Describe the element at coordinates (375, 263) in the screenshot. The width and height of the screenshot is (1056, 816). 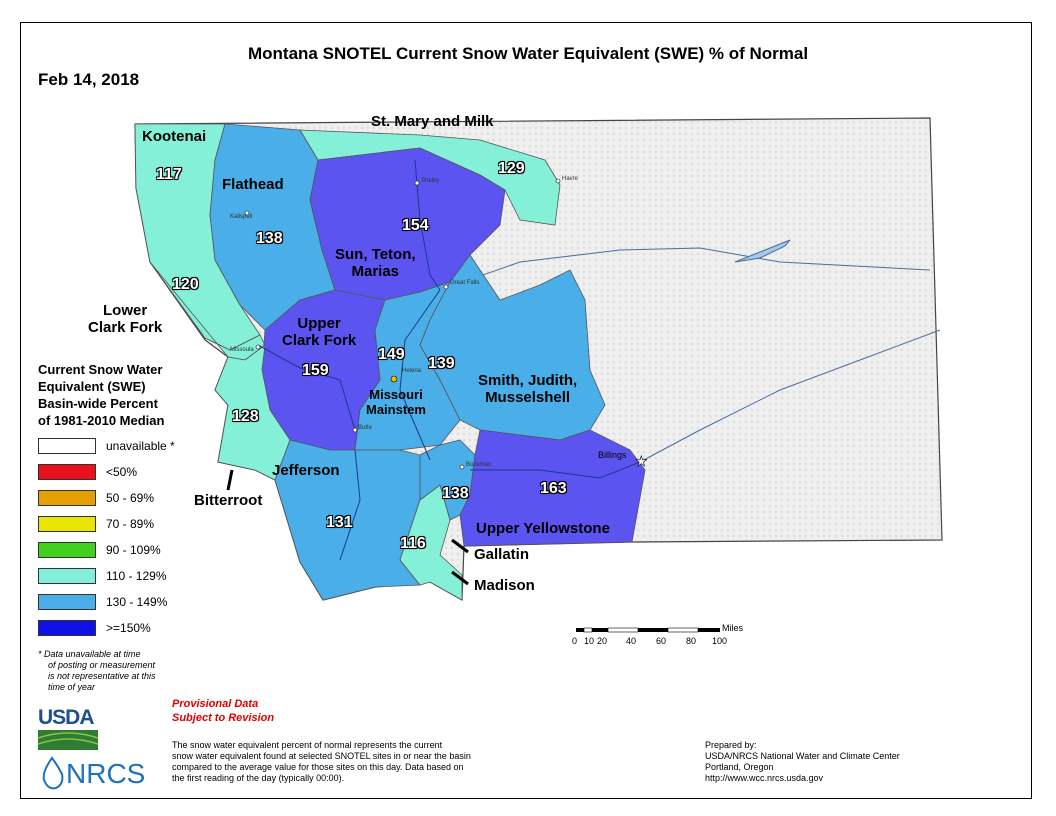
I see `basin-label-sun-teton-marias: Sun, Teton, Marias` at that location.